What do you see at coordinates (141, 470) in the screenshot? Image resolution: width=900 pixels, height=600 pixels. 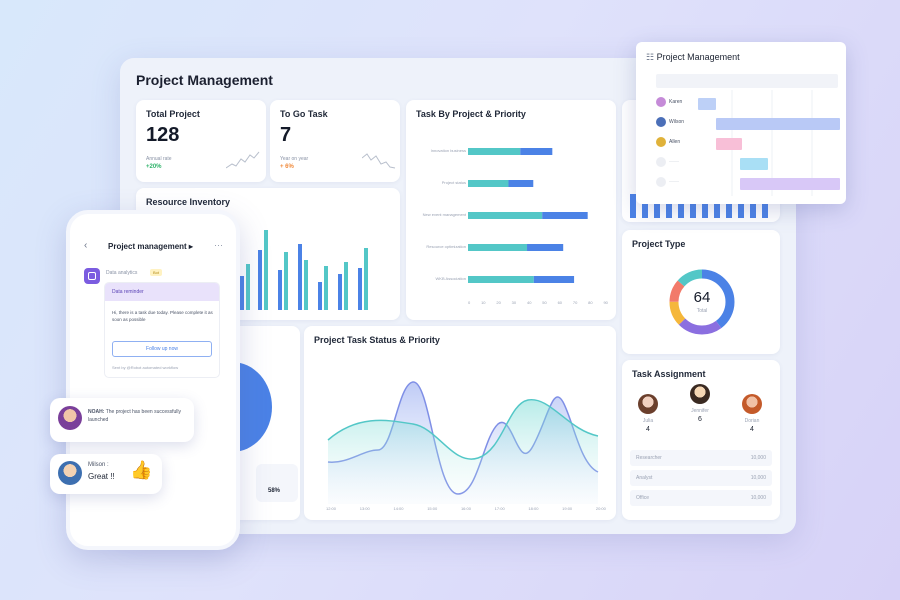 I see `thumbs-up-icon: 👍` at bounding box center [141, 470].